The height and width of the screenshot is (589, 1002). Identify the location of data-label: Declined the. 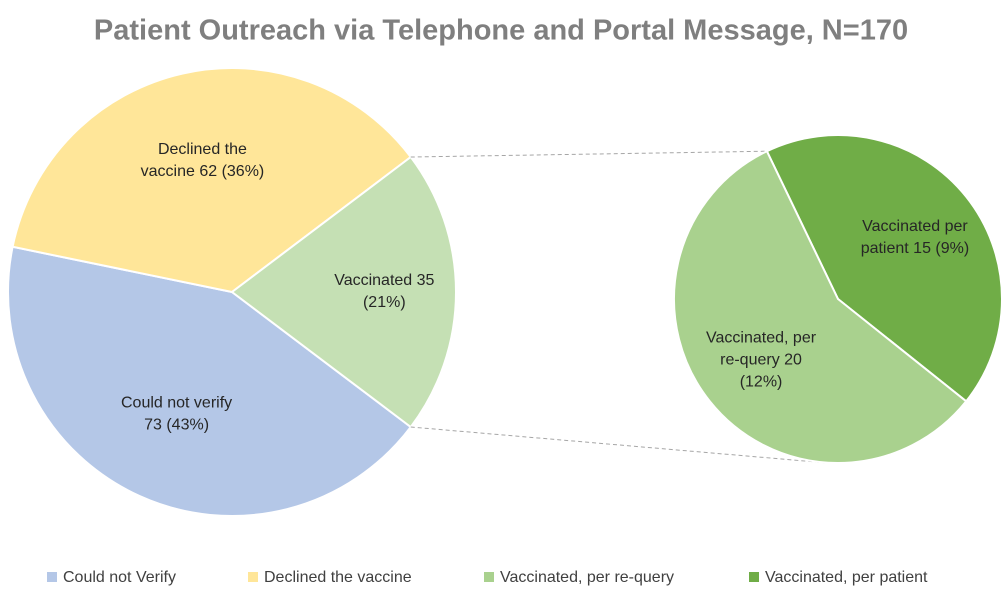
(202, 149).